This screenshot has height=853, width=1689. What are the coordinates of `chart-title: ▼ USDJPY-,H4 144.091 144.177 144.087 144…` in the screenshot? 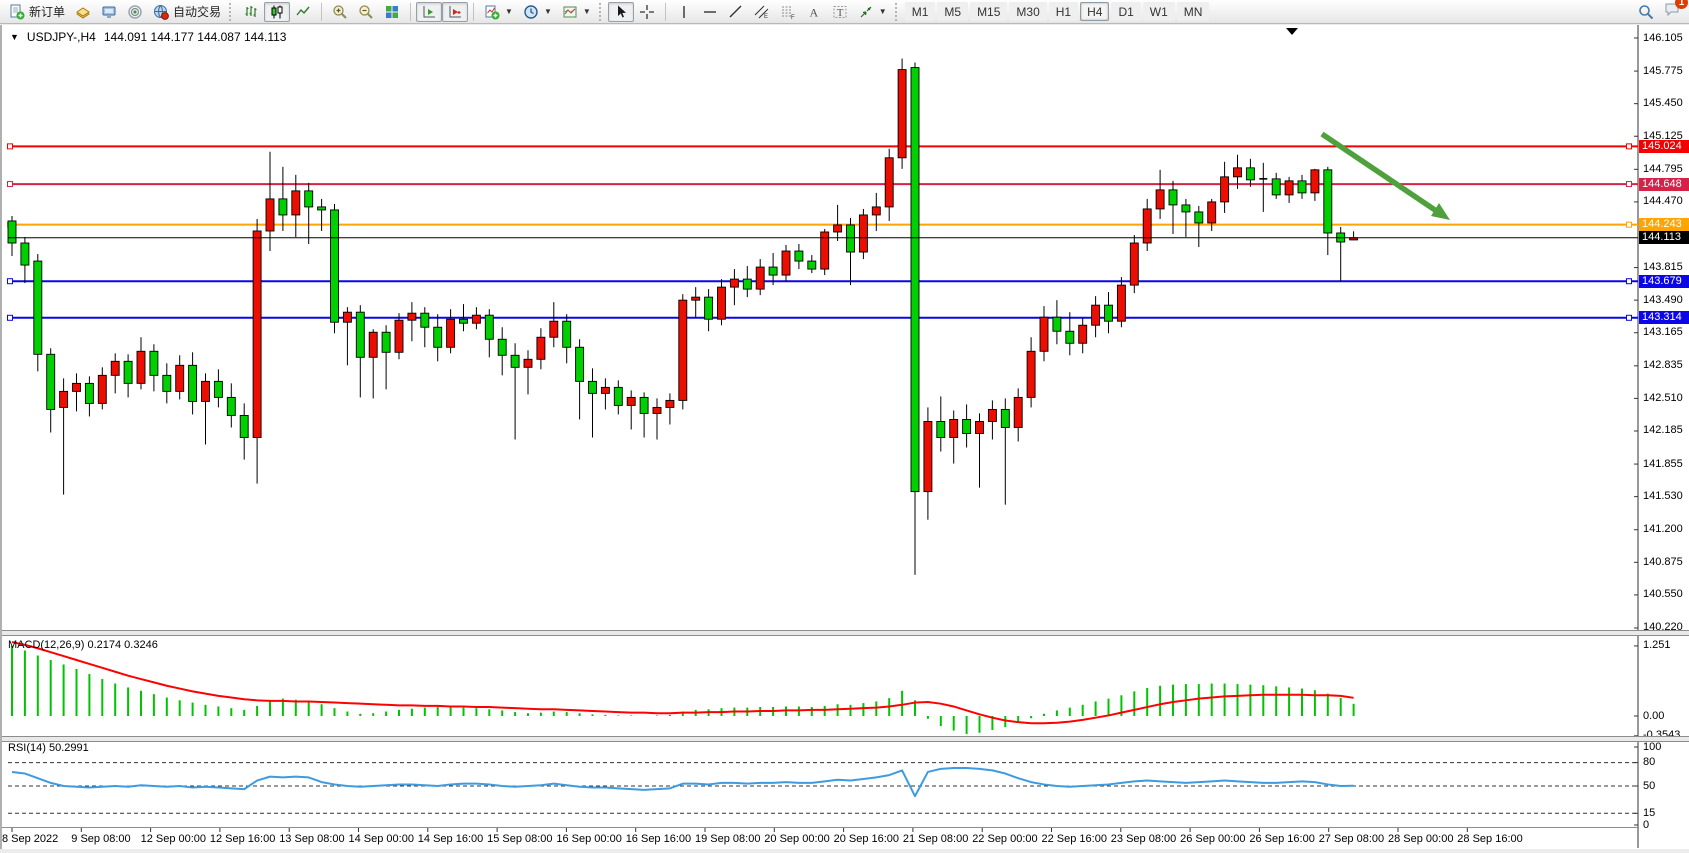 It's located at (148, 37).